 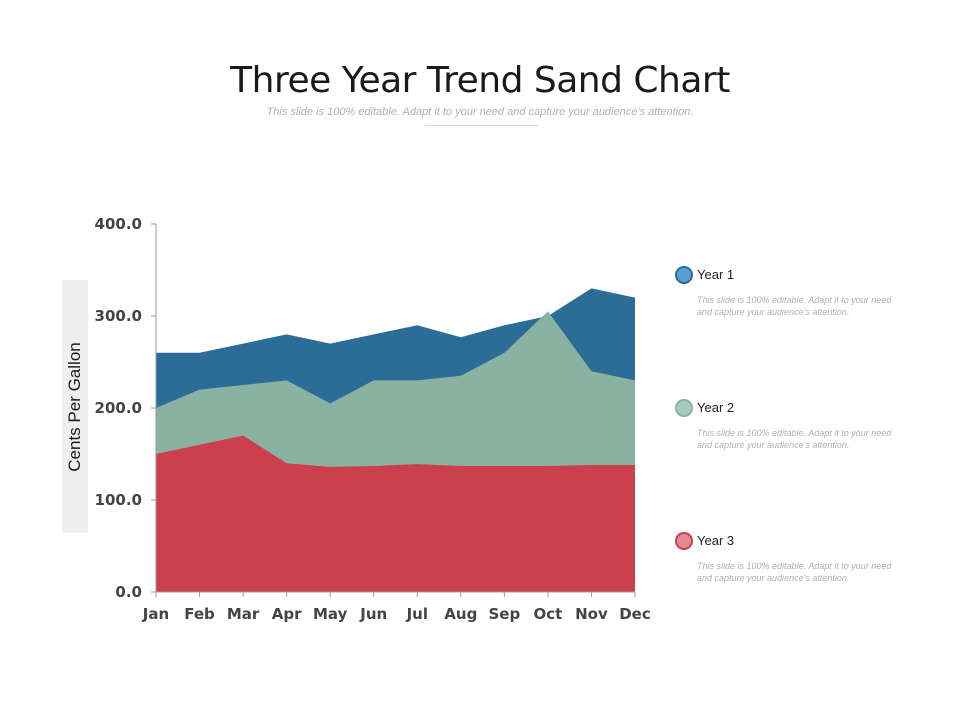 I want to click on y-tick-label: 400.0, so click(x=118, y=224).